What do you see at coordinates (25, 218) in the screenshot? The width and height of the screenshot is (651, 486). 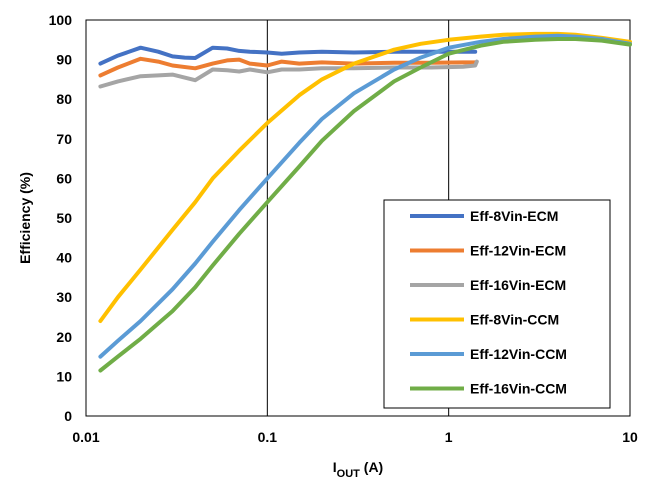 I see `y-axis-title: Efficiency (%)` at bounding box center [25, 218].